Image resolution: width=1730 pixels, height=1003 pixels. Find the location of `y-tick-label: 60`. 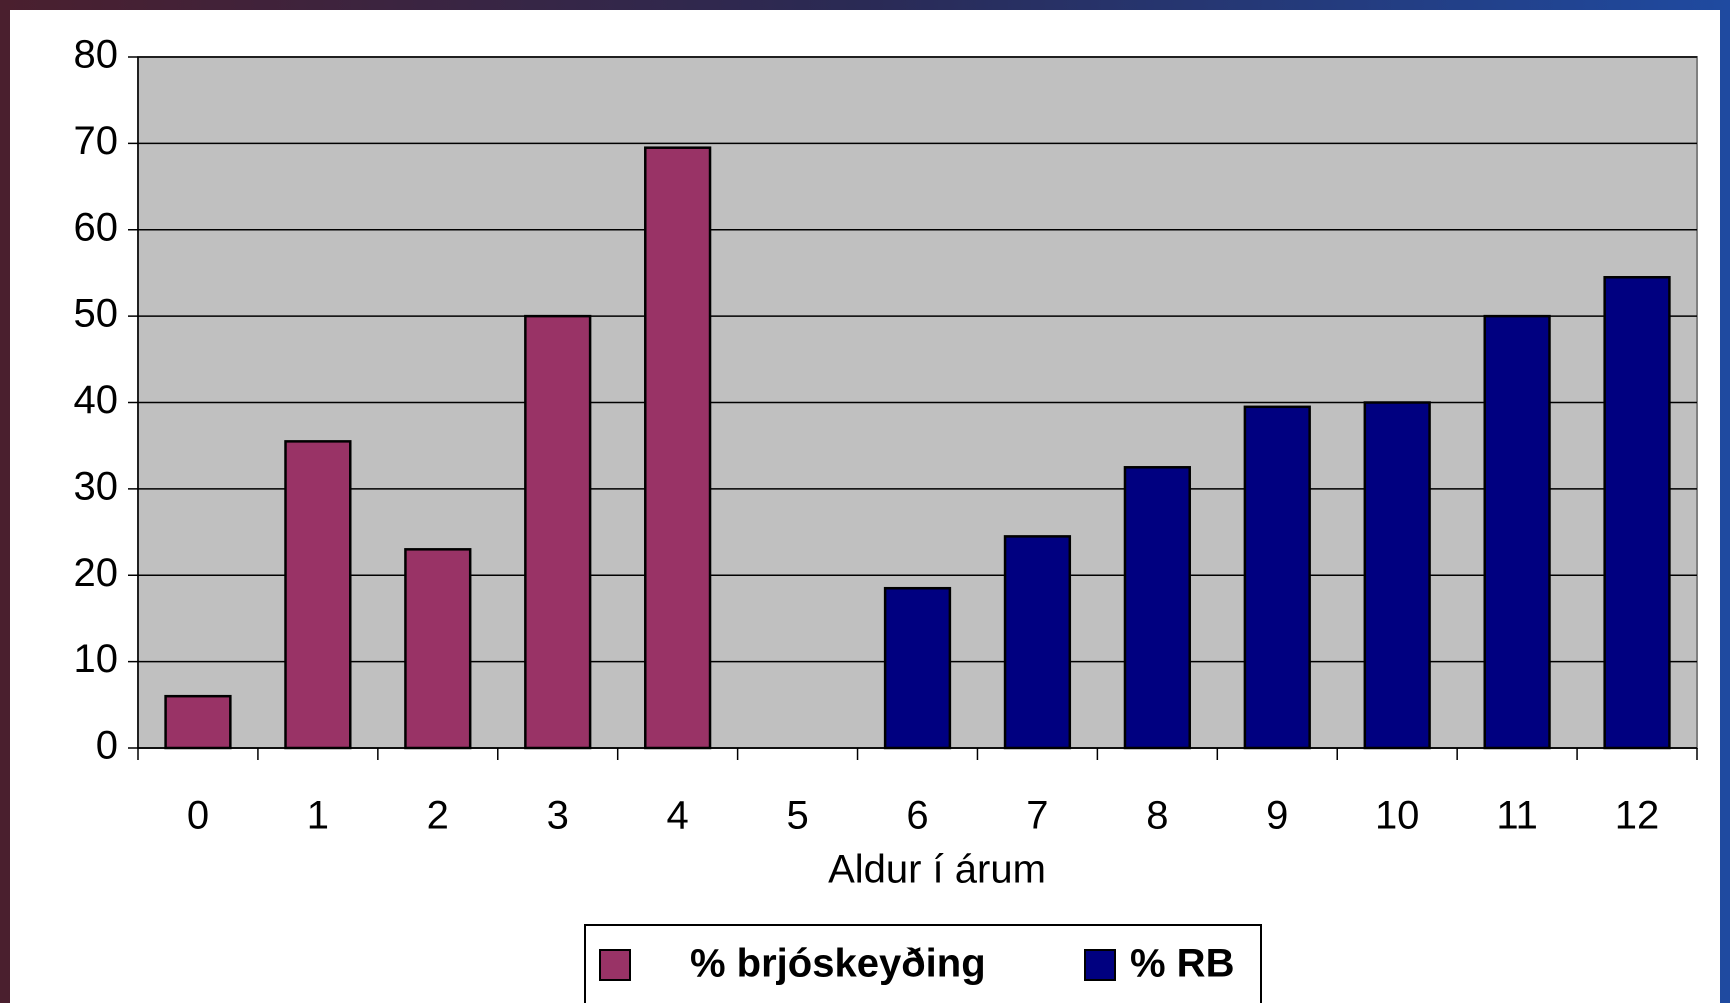

y-tick-label: 60 is located at coordinates (96, 227).